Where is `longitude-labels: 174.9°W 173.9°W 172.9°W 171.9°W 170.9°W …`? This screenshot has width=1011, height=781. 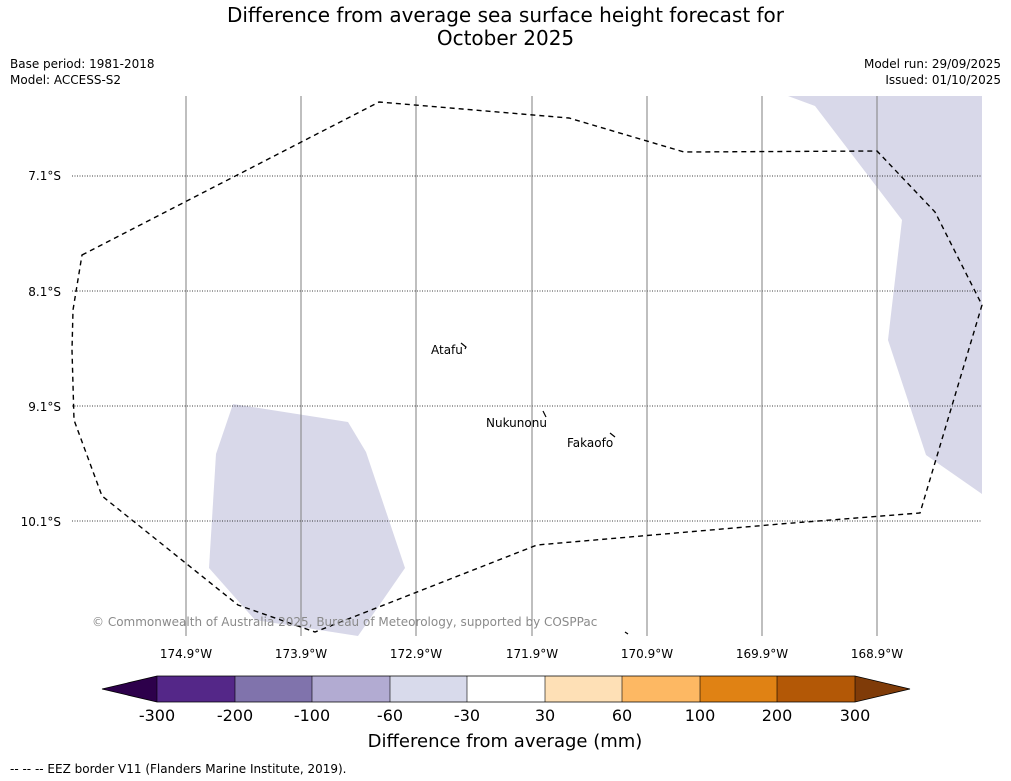 longitude-labels: 174.9°W 173.9°W 172.9°W 171.9°W 170.9°W … is located at coordinates (531, 654).